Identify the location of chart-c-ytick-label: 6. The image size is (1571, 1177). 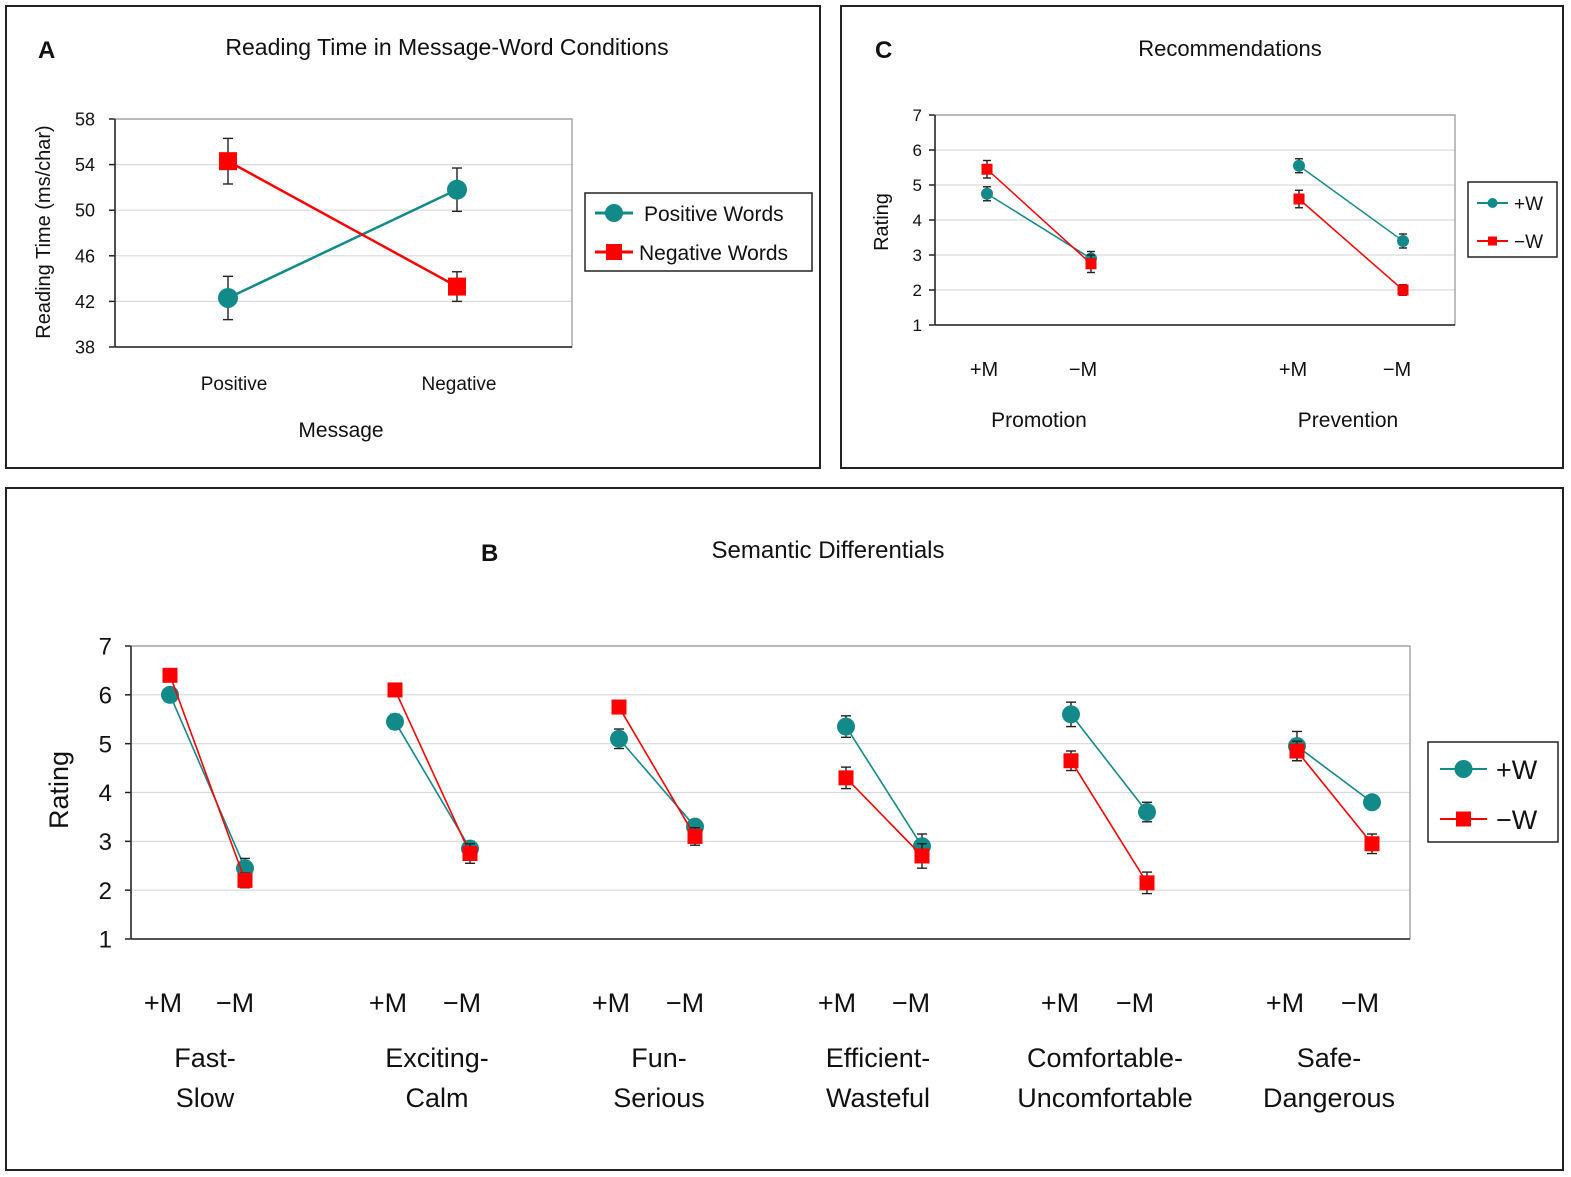
(917, 150).